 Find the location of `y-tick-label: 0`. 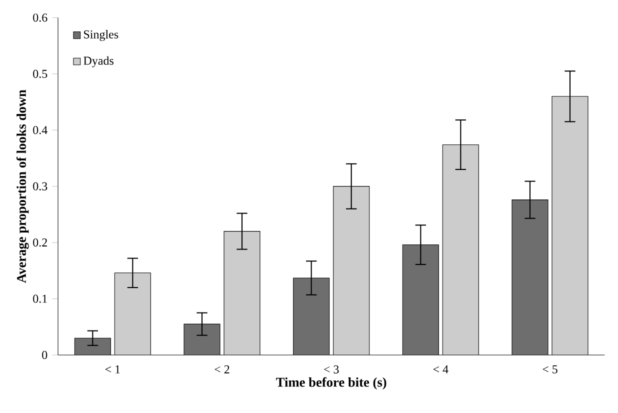

y-tick-label: 0 is located at coordinates (45, 355).